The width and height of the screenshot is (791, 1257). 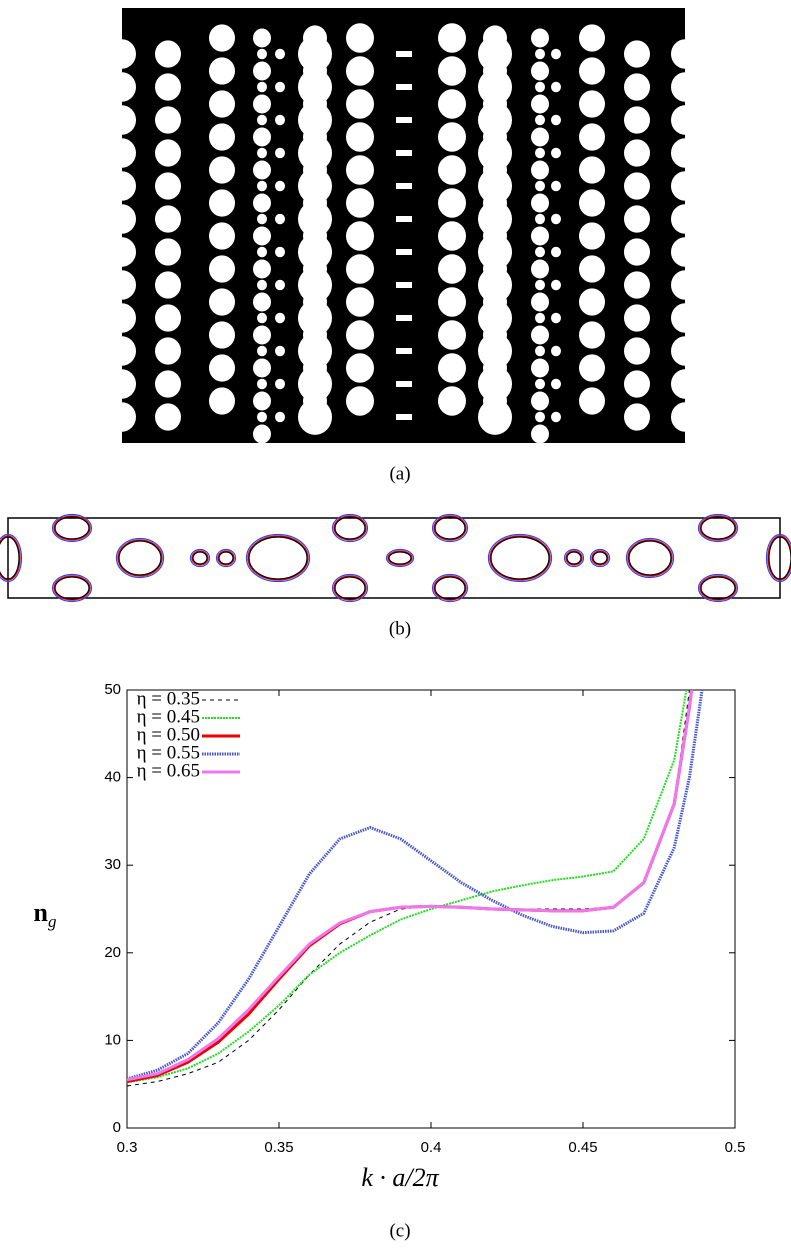 I want to click on legend-label: η = 0.50, so click(x=168, y=734).